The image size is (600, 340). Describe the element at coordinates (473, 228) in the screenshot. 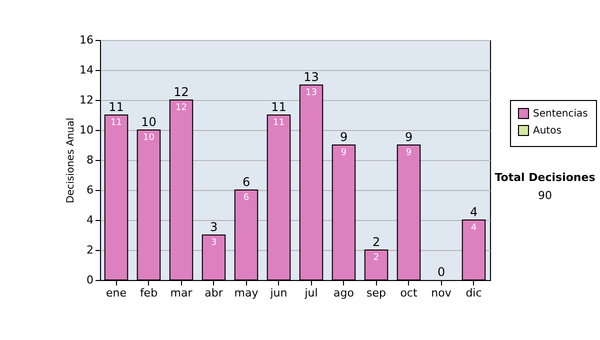

I see `data-label: 4` at that location.